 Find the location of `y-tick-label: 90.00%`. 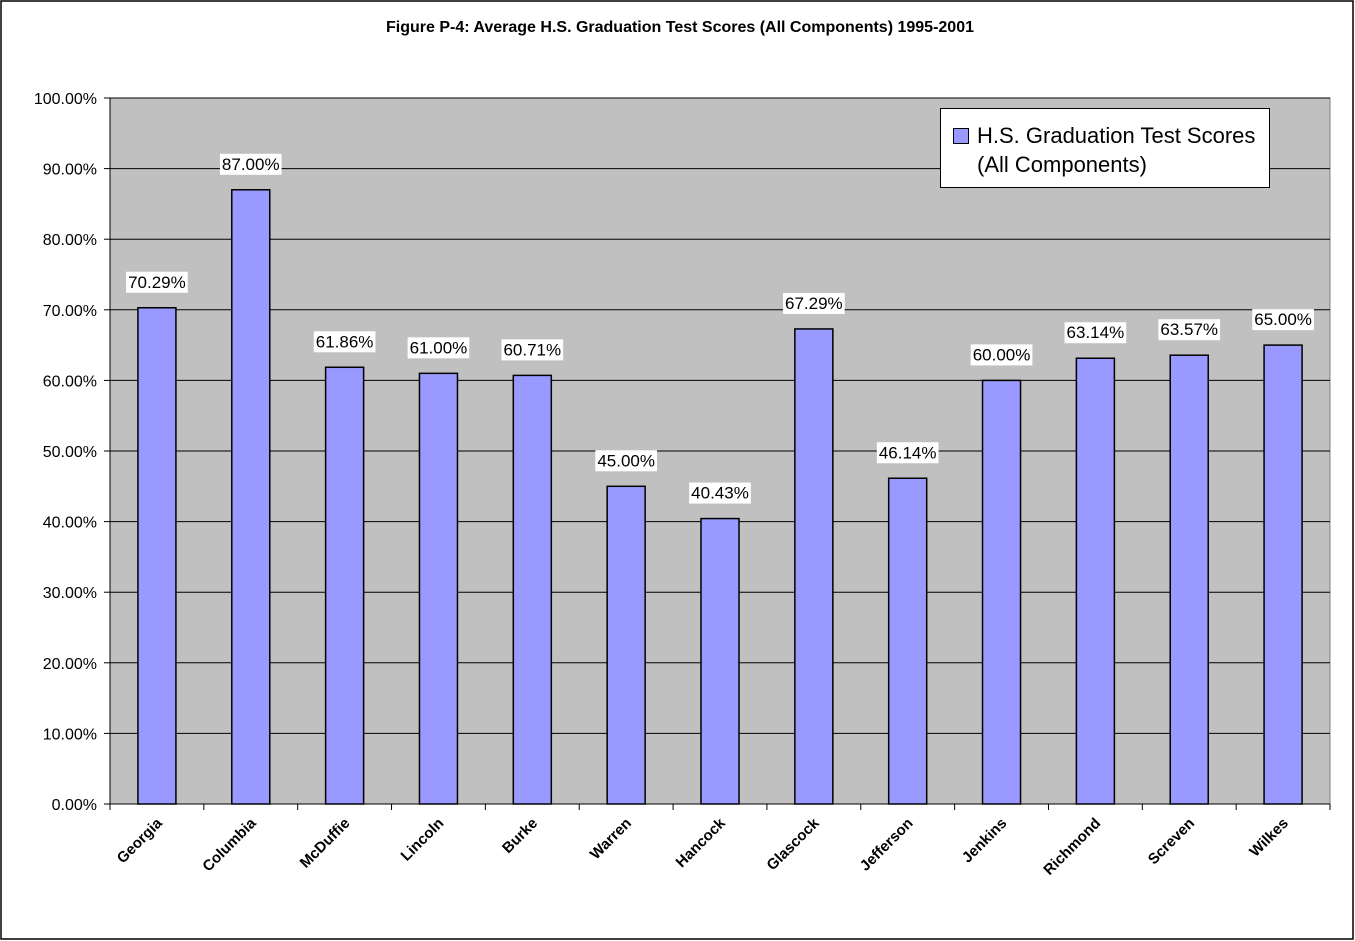

y-tick-label: 90.00% is located at coordinates (70, 170).